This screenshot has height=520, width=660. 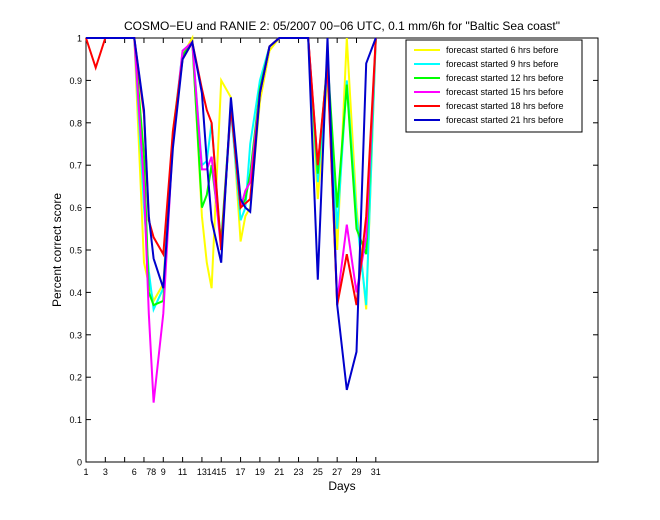 What do you see at coordinates (75, 251) in the screenshot?
I see `y-tick-label: 0.5` at bounding box center [75, 251].